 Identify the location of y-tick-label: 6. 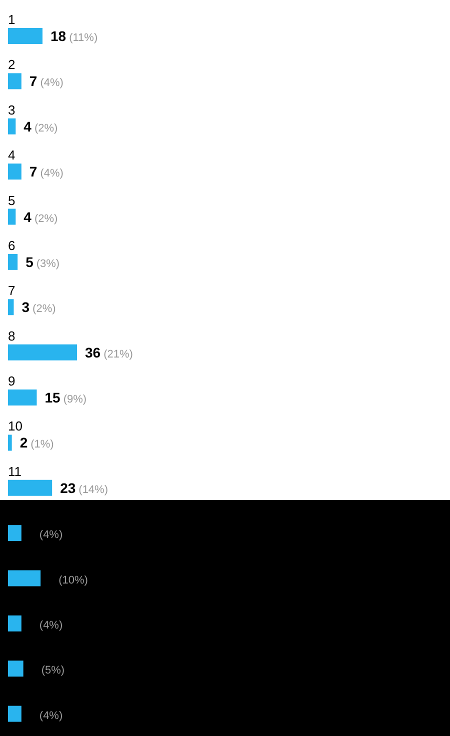
(12, 245).